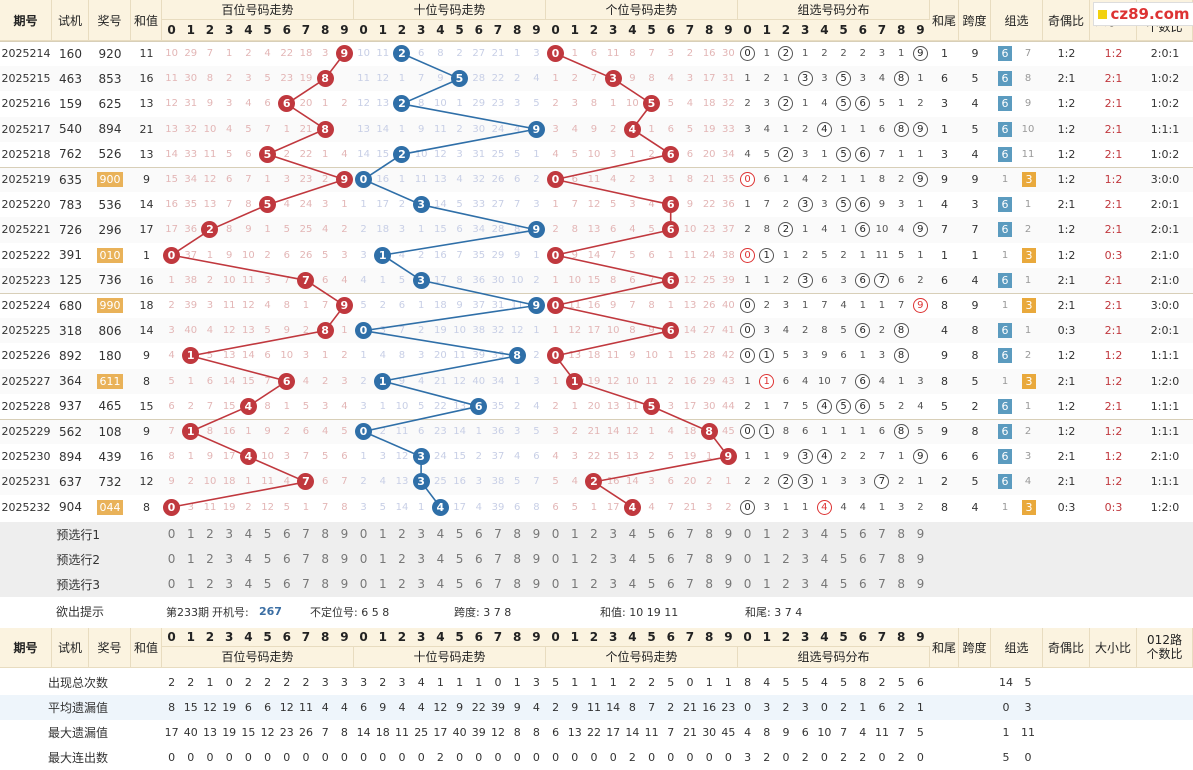 This screenshot has height=770, width=1193. What do you see at coordinates (26, 647) in the screenshot?
I see `bottom-header-issue: 期号` at bounding box center [26, 647].